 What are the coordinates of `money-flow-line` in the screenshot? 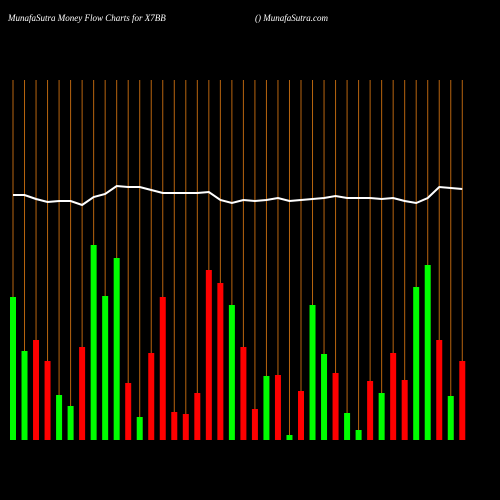 It's located at (238, 195).